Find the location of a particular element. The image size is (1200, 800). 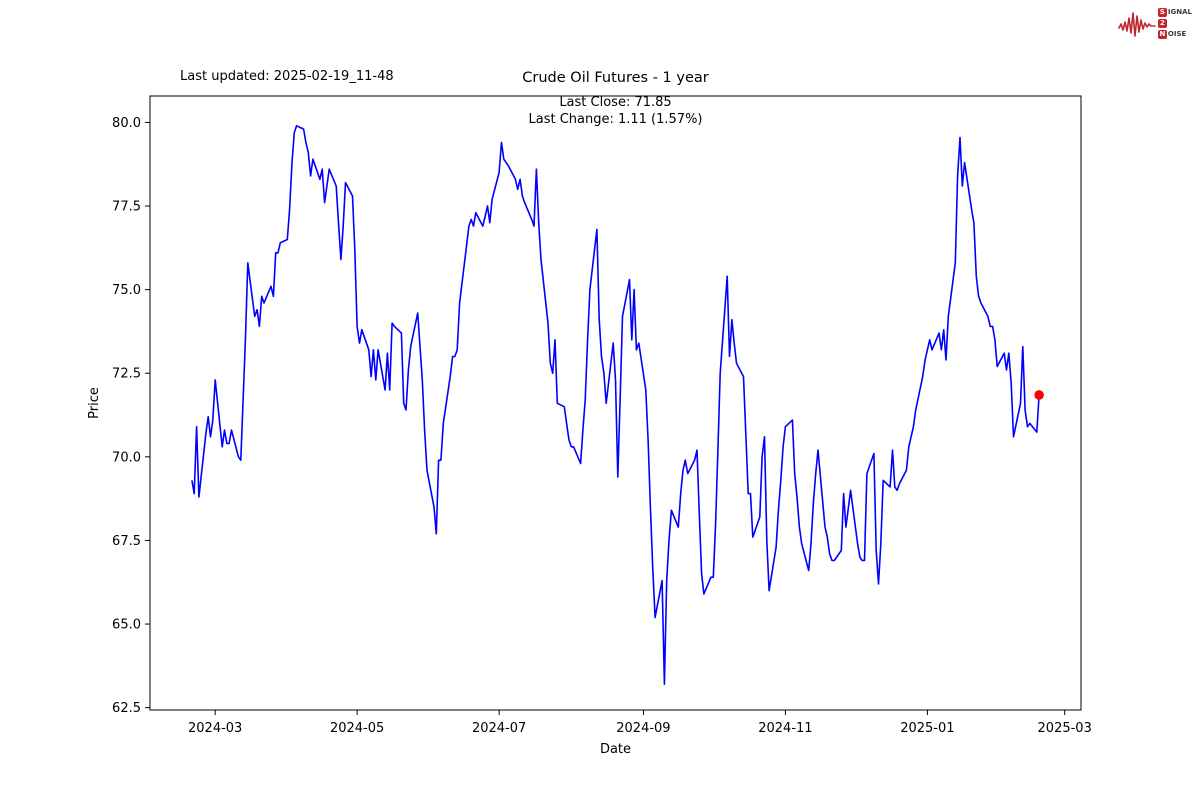

y-tick-label: 75.0 is located at coordinates (126, 290).